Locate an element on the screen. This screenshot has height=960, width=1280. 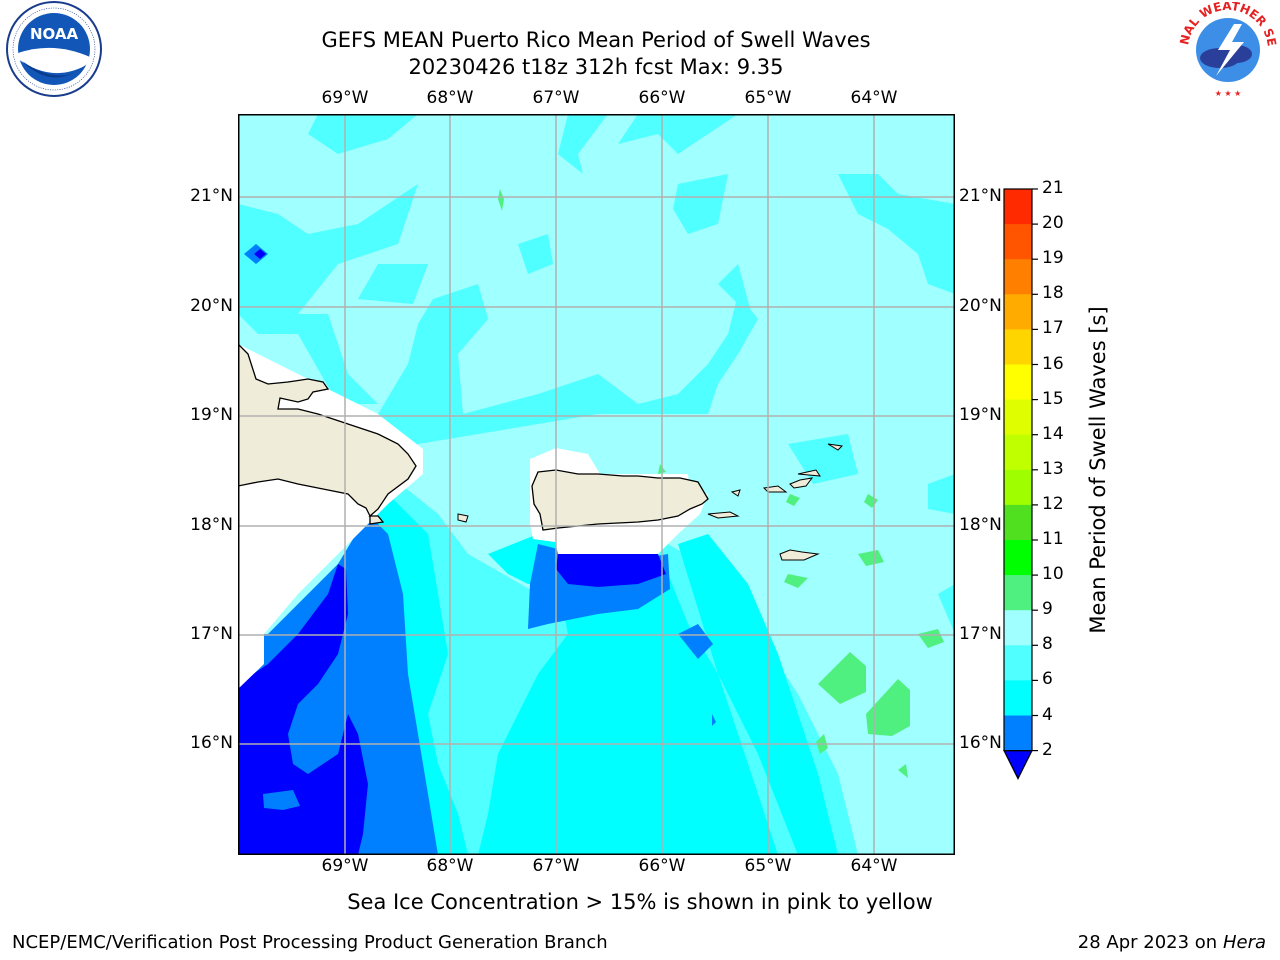
footer-date: 28 Apr 2023 on Hera is located at coordinates (1172, 942).